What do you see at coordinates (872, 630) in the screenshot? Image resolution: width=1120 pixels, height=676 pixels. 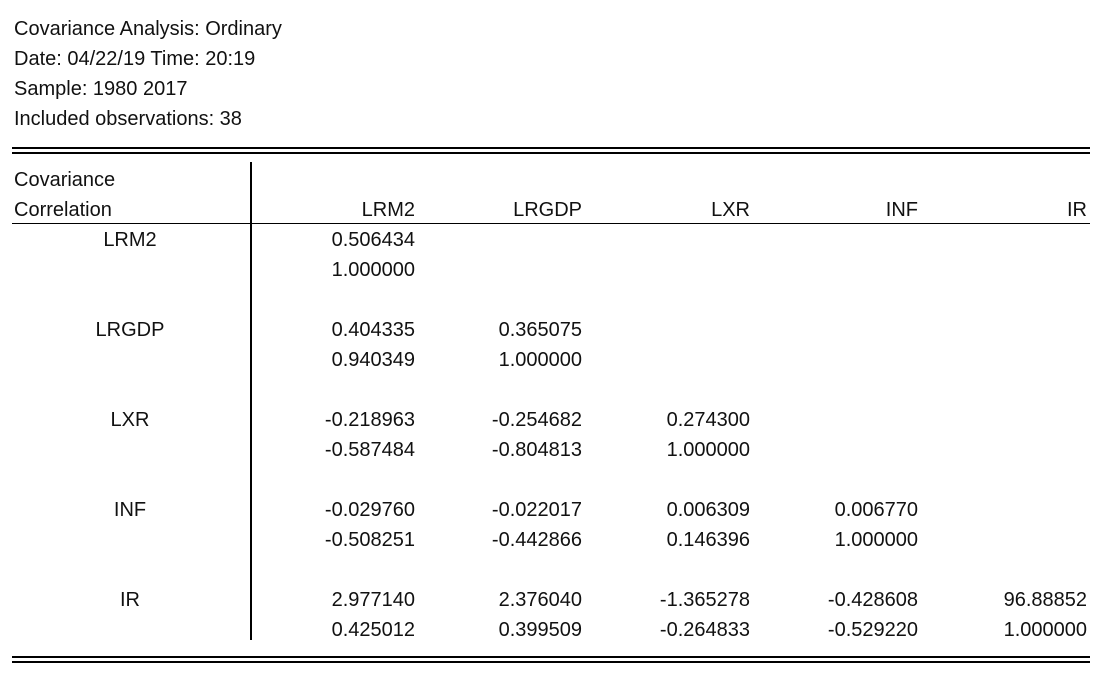 I see `correlation: -0.529220` at bounding box center [872, 630].